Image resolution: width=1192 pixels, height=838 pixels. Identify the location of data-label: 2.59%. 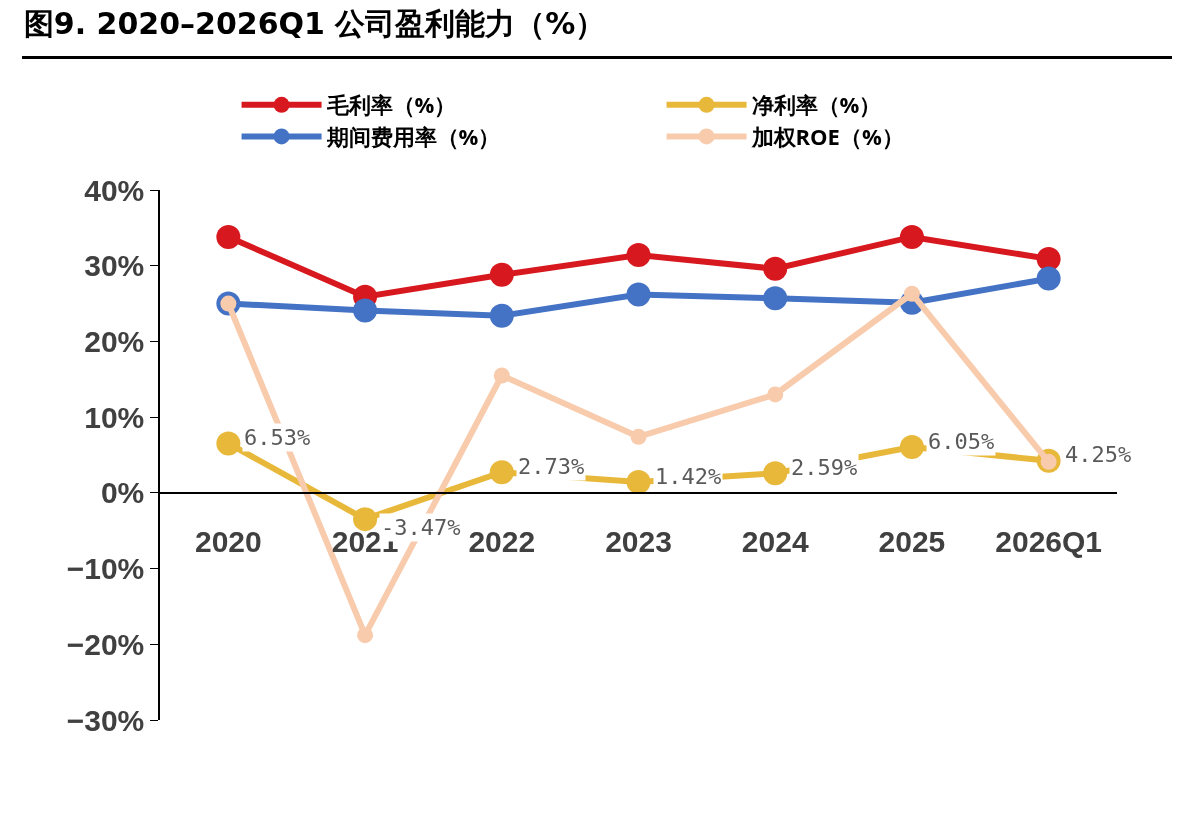
(824, 467).